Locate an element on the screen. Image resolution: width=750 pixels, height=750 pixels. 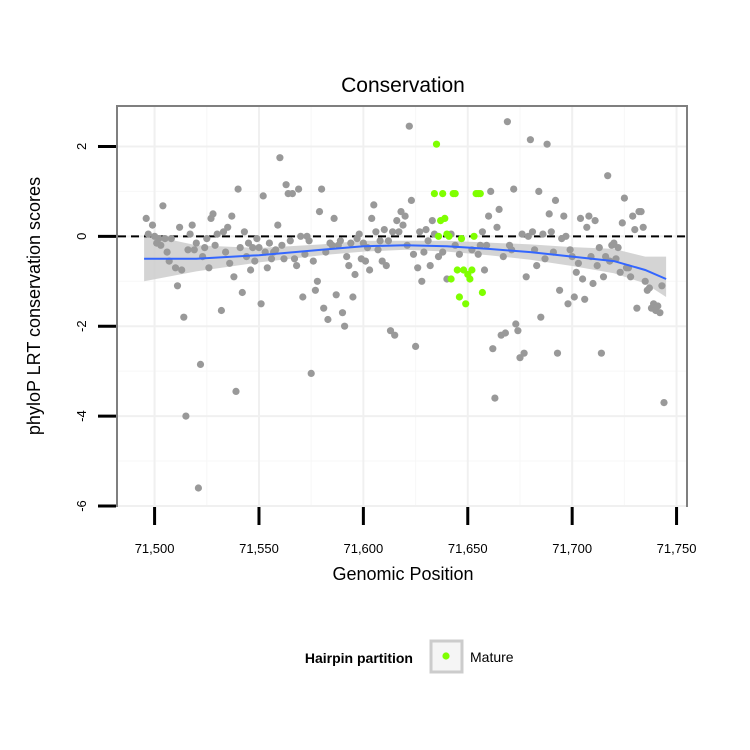
x-axis: 71,500 71,550 71,600 71,650 71,700 71,750 is located at coordinates (416, 531).